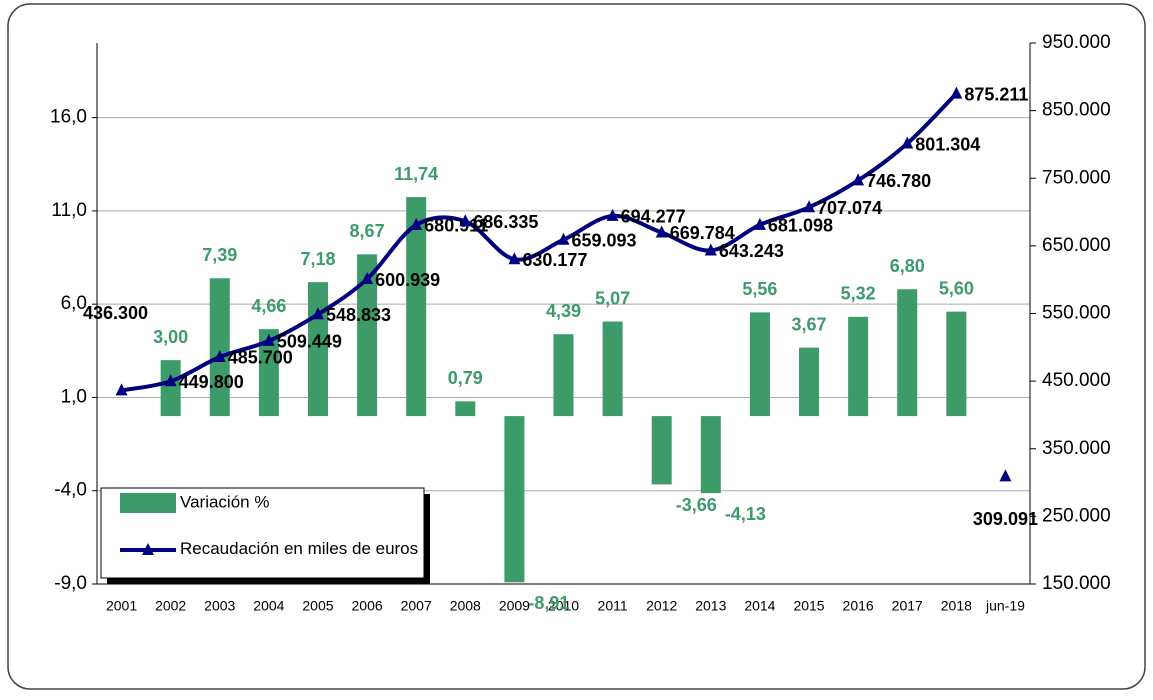  What do you see at coordinates (653, 217) in the screenshot?
I see `line-value-label: 694.277` at bounding box center [653, 217].